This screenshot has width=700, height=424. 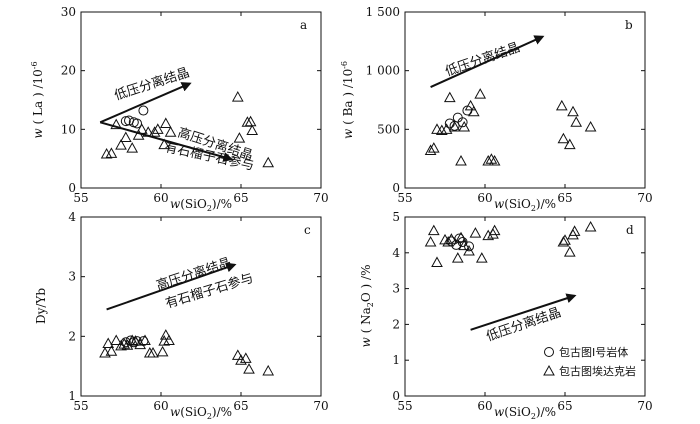 I want to click on legend-circle-marker, so click(x=549, y=352).